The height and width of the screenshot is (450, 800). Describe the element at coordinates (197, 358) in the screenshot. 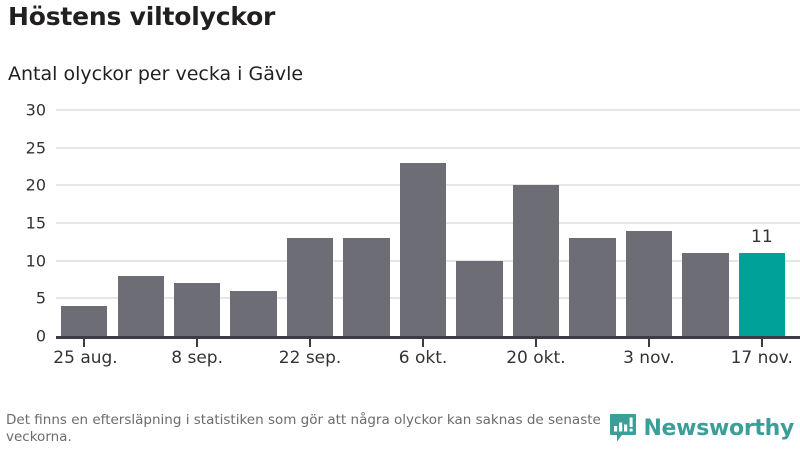

I see `x-axis-tick-label: 8 sep.` at that location.